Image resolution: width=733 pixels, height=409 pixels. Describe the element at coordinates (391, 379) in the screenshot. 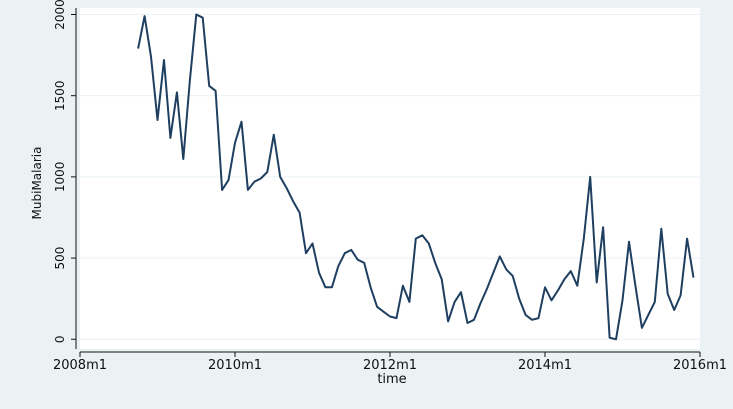

I see `x-axis-label: time` at that location.